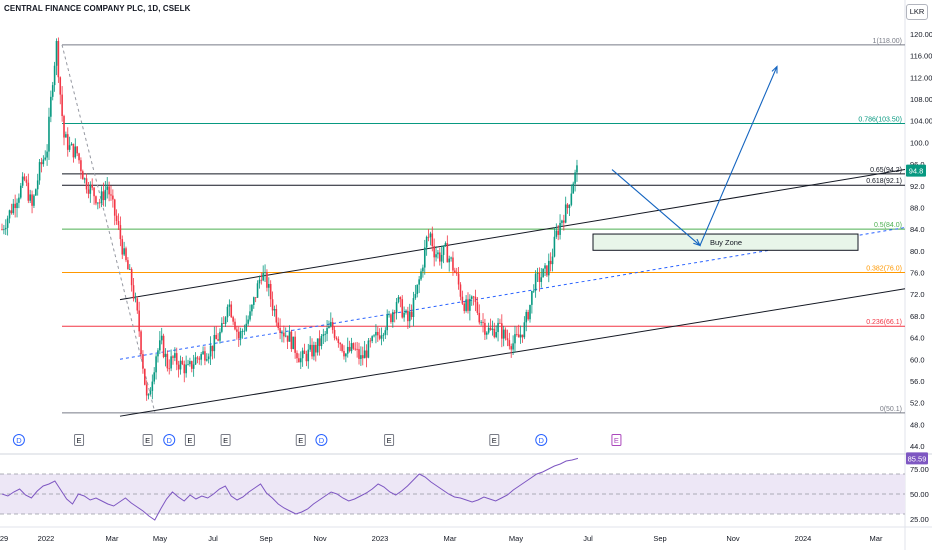  Describe the element at coordinates (290, 489) in the screenshot. I see `rsi-line` at that location.